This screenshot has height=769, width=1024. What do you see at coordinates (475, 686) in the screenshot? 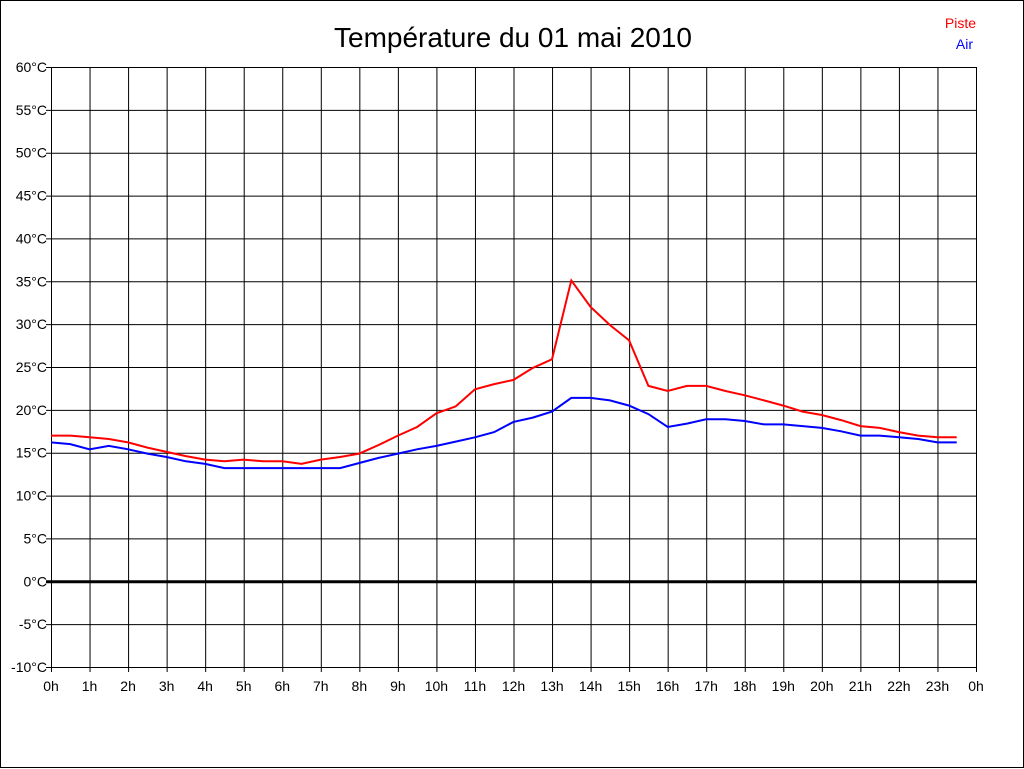
I see `x-tick-label: 11h` at bounding box center [475, 686].